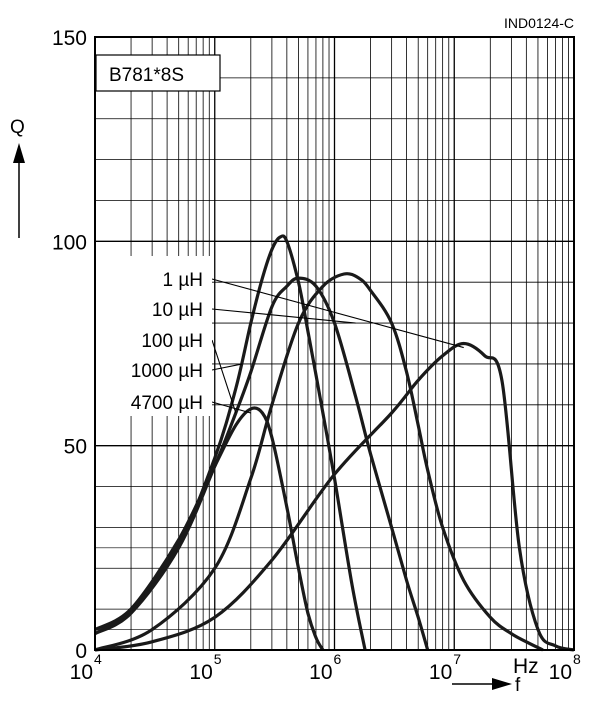  I want to click on series-label: 10 µH, so click(177, 310).